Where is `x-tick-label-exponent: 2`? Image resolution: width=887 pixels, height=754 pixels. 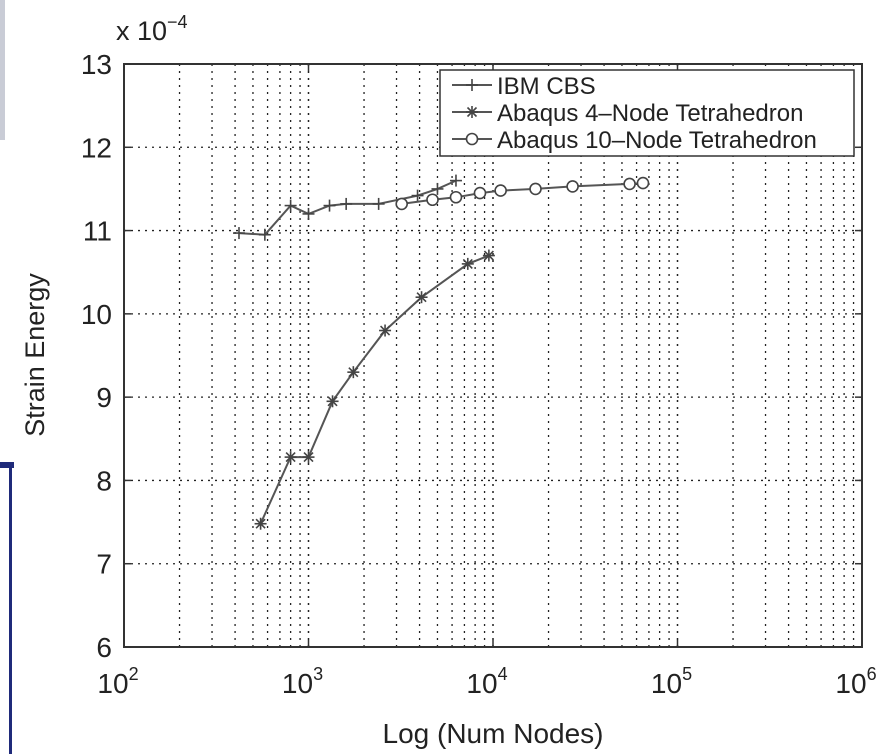
x-tick-label-exponent: 2 is located at coordinates (134, 674).